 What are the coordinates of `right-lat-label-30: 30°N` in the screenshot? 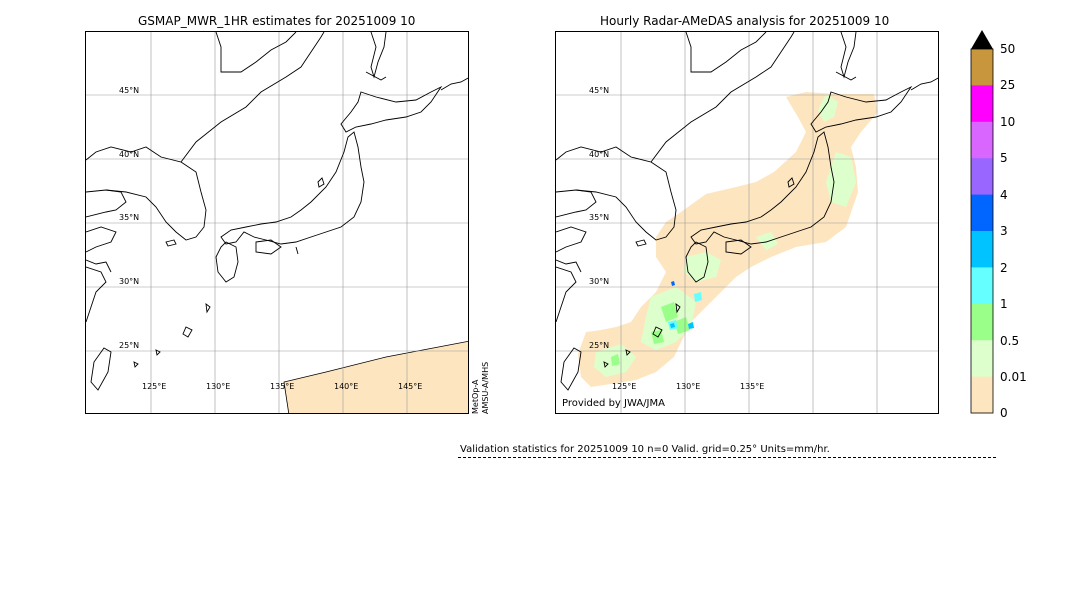 It's located at (599, 281).